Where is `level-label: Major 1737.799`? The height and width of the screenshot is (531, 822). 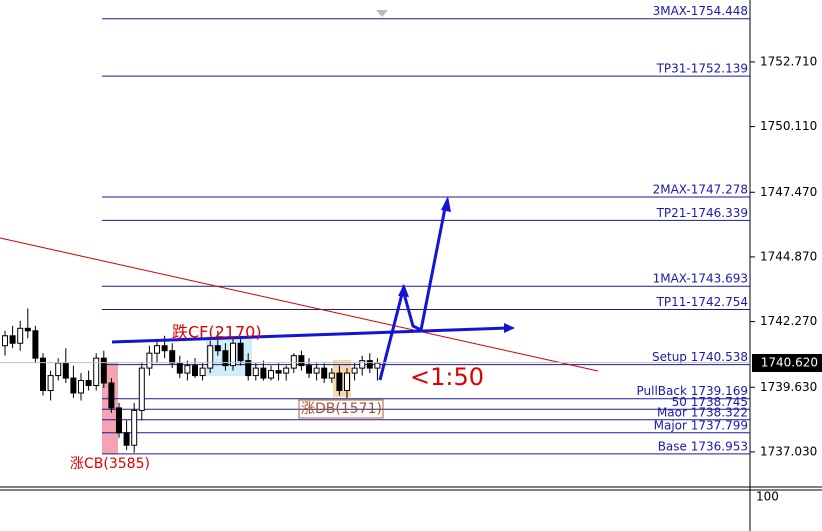 level-label: Major 1737.799 is located at coordinates (701, 425).